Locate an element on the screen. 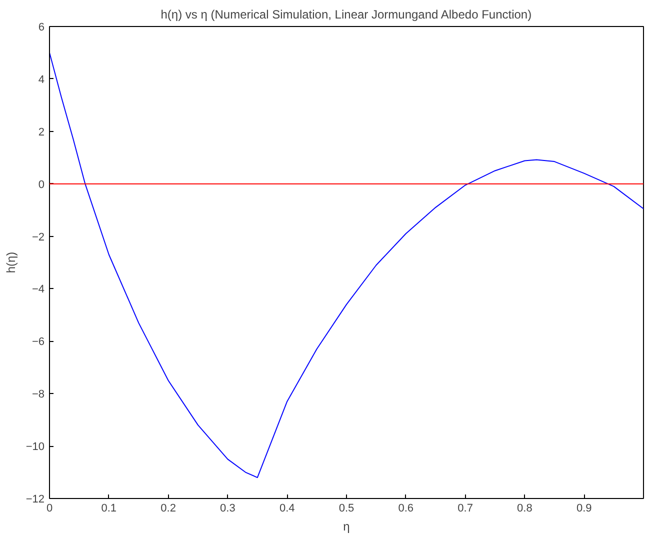  y-tick-label: −4 is located at coordinates (38, 290).